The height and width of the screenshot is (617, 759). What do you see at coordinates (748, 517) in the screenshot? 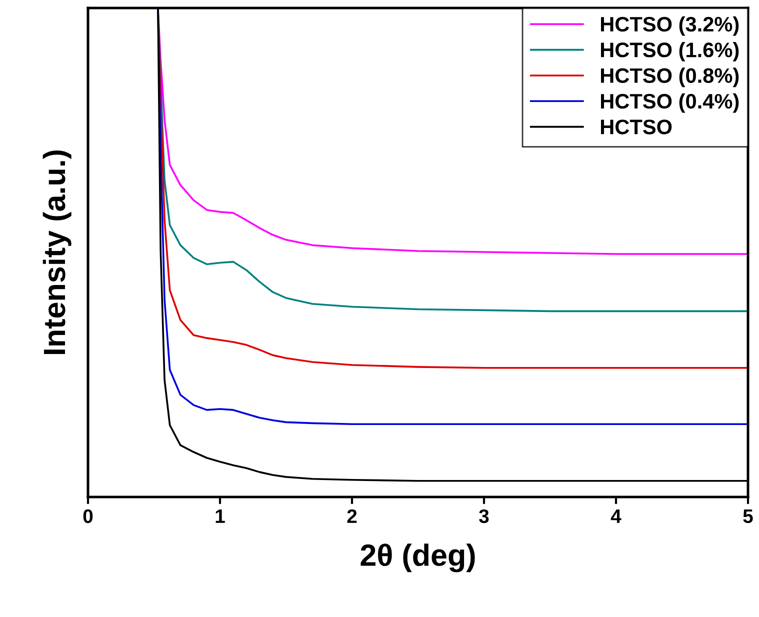
I see `x-tick-label: 5` at bounding box center [748, 517].